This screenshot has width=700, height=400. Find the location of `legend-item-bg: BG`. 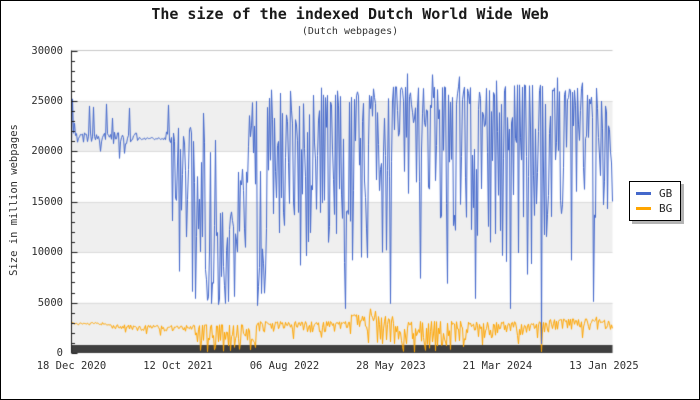

legend-item-bg: BG is located at coordinates (654, 208).